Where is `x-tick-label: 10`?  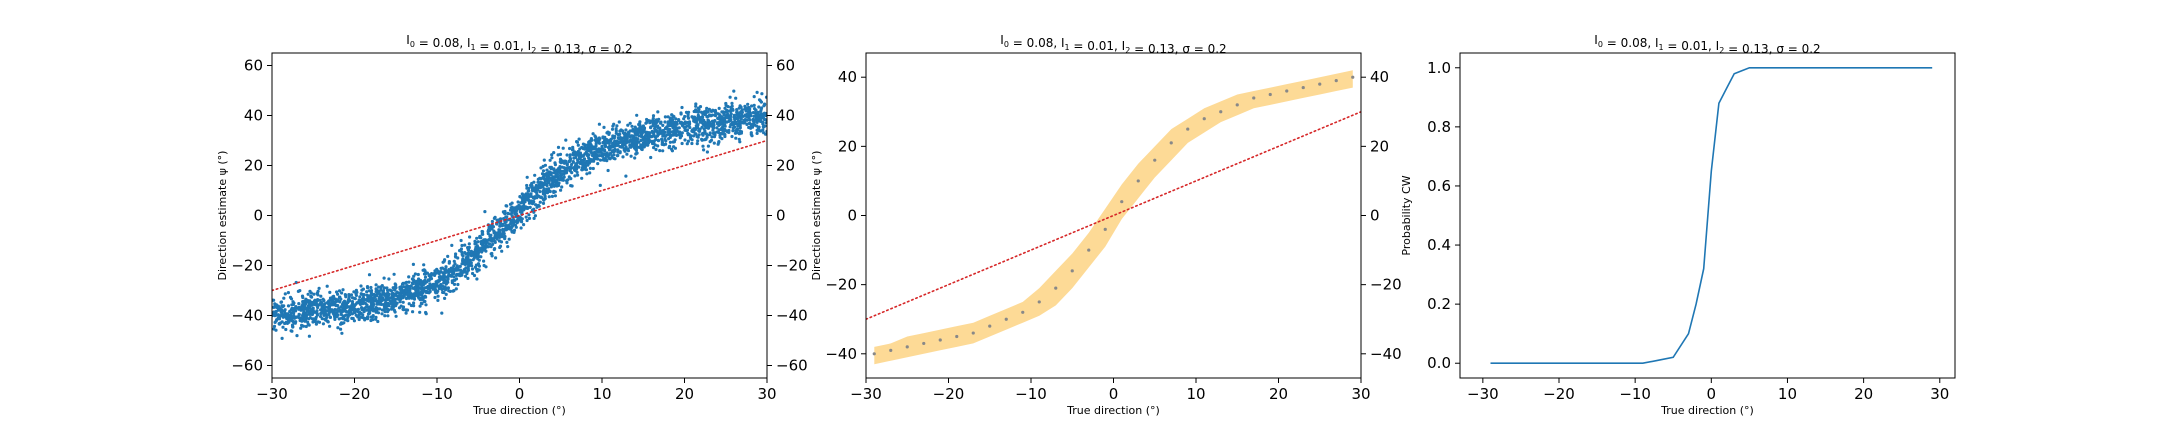 x-tick-label: 10 is located at coordinates (1195, 394).